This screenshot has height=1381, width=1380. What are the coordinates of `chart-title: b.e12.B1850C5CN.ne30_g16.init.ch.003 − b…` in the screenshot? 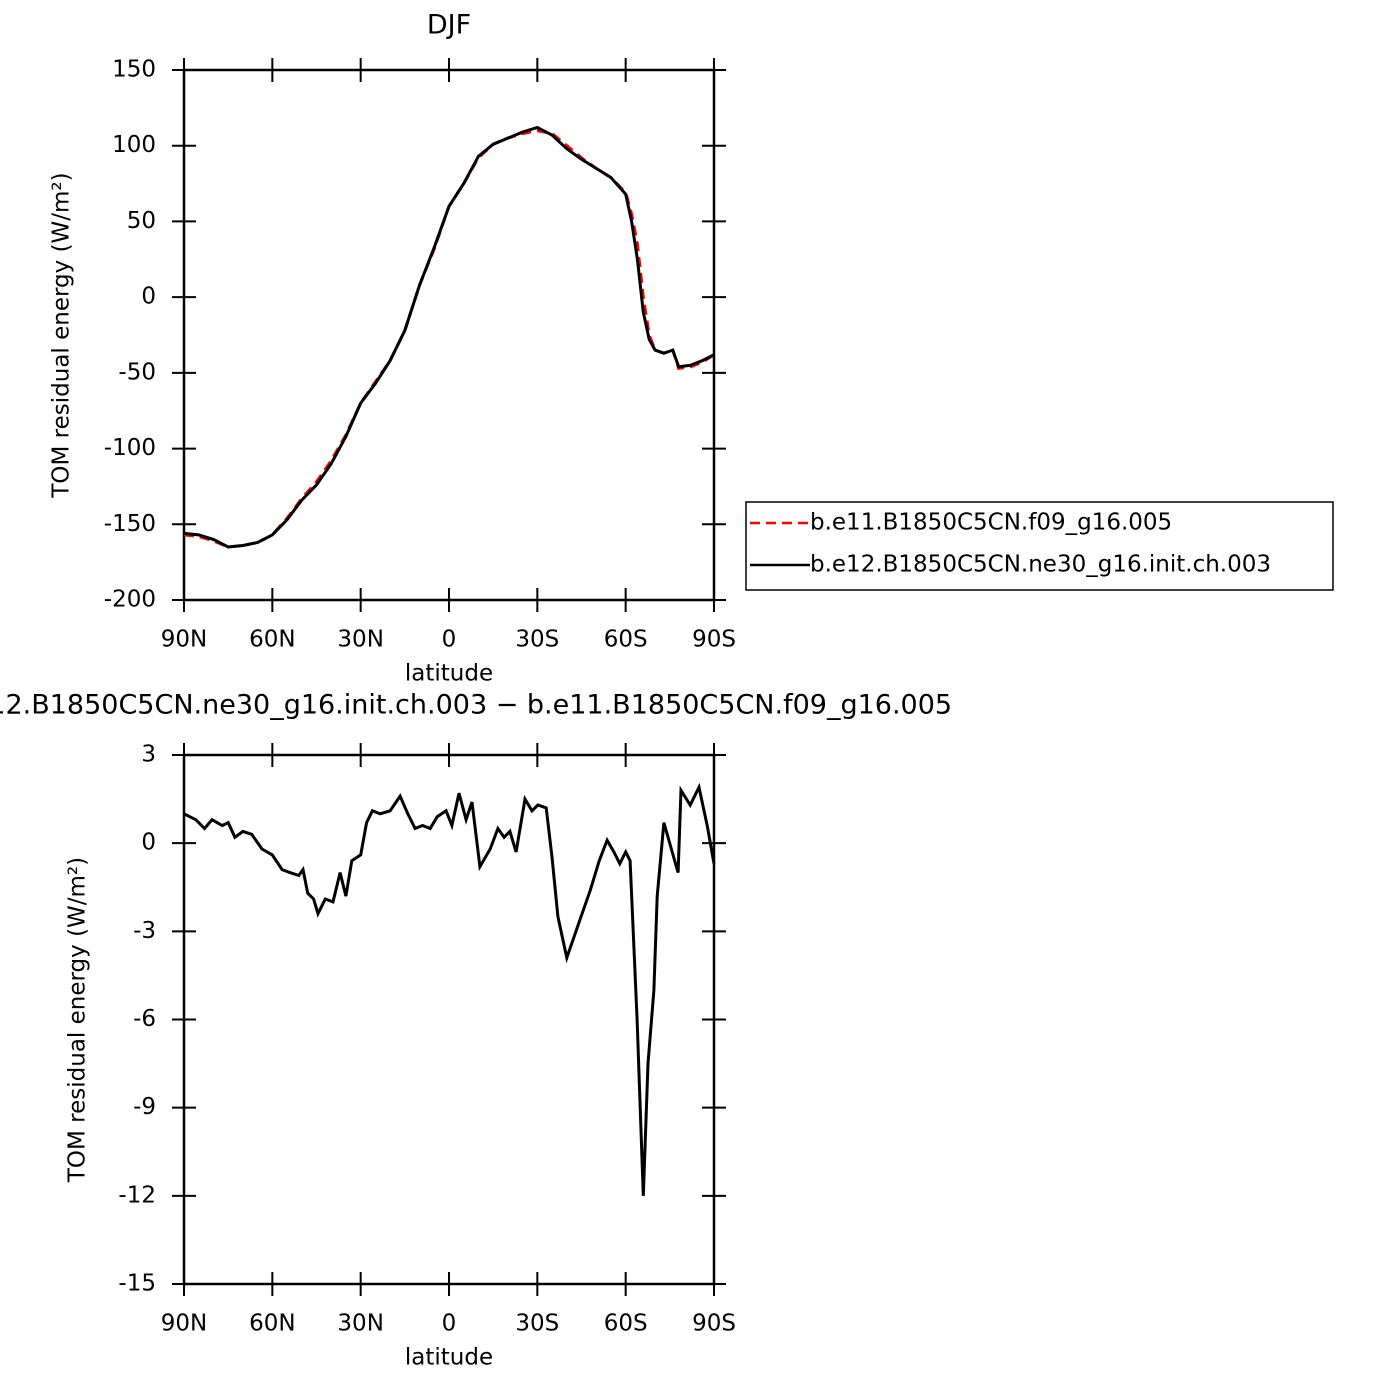 It's located at (476, 705).